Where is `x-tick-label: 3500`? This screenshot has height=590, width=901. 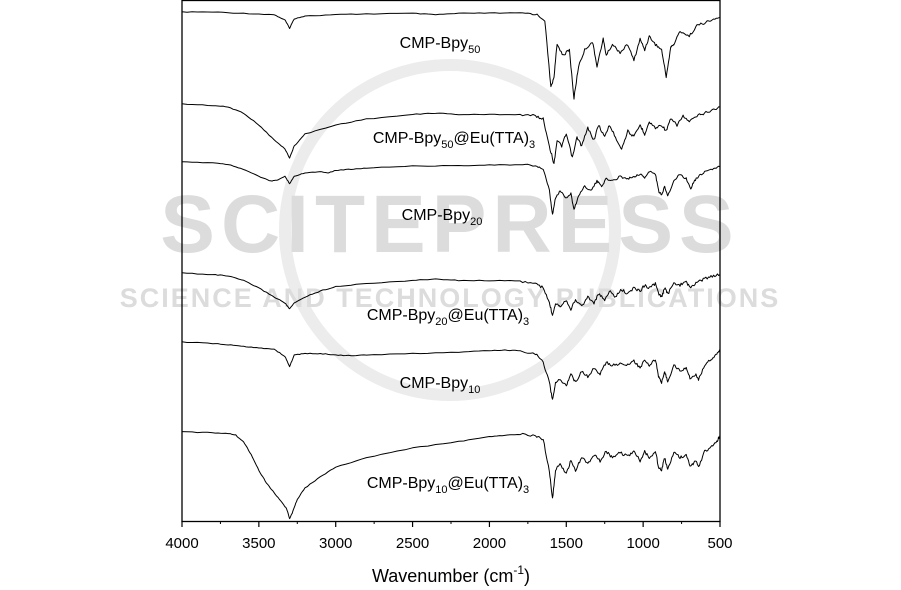
x-tick-label: 3500 is located at coordinates (258, 543).